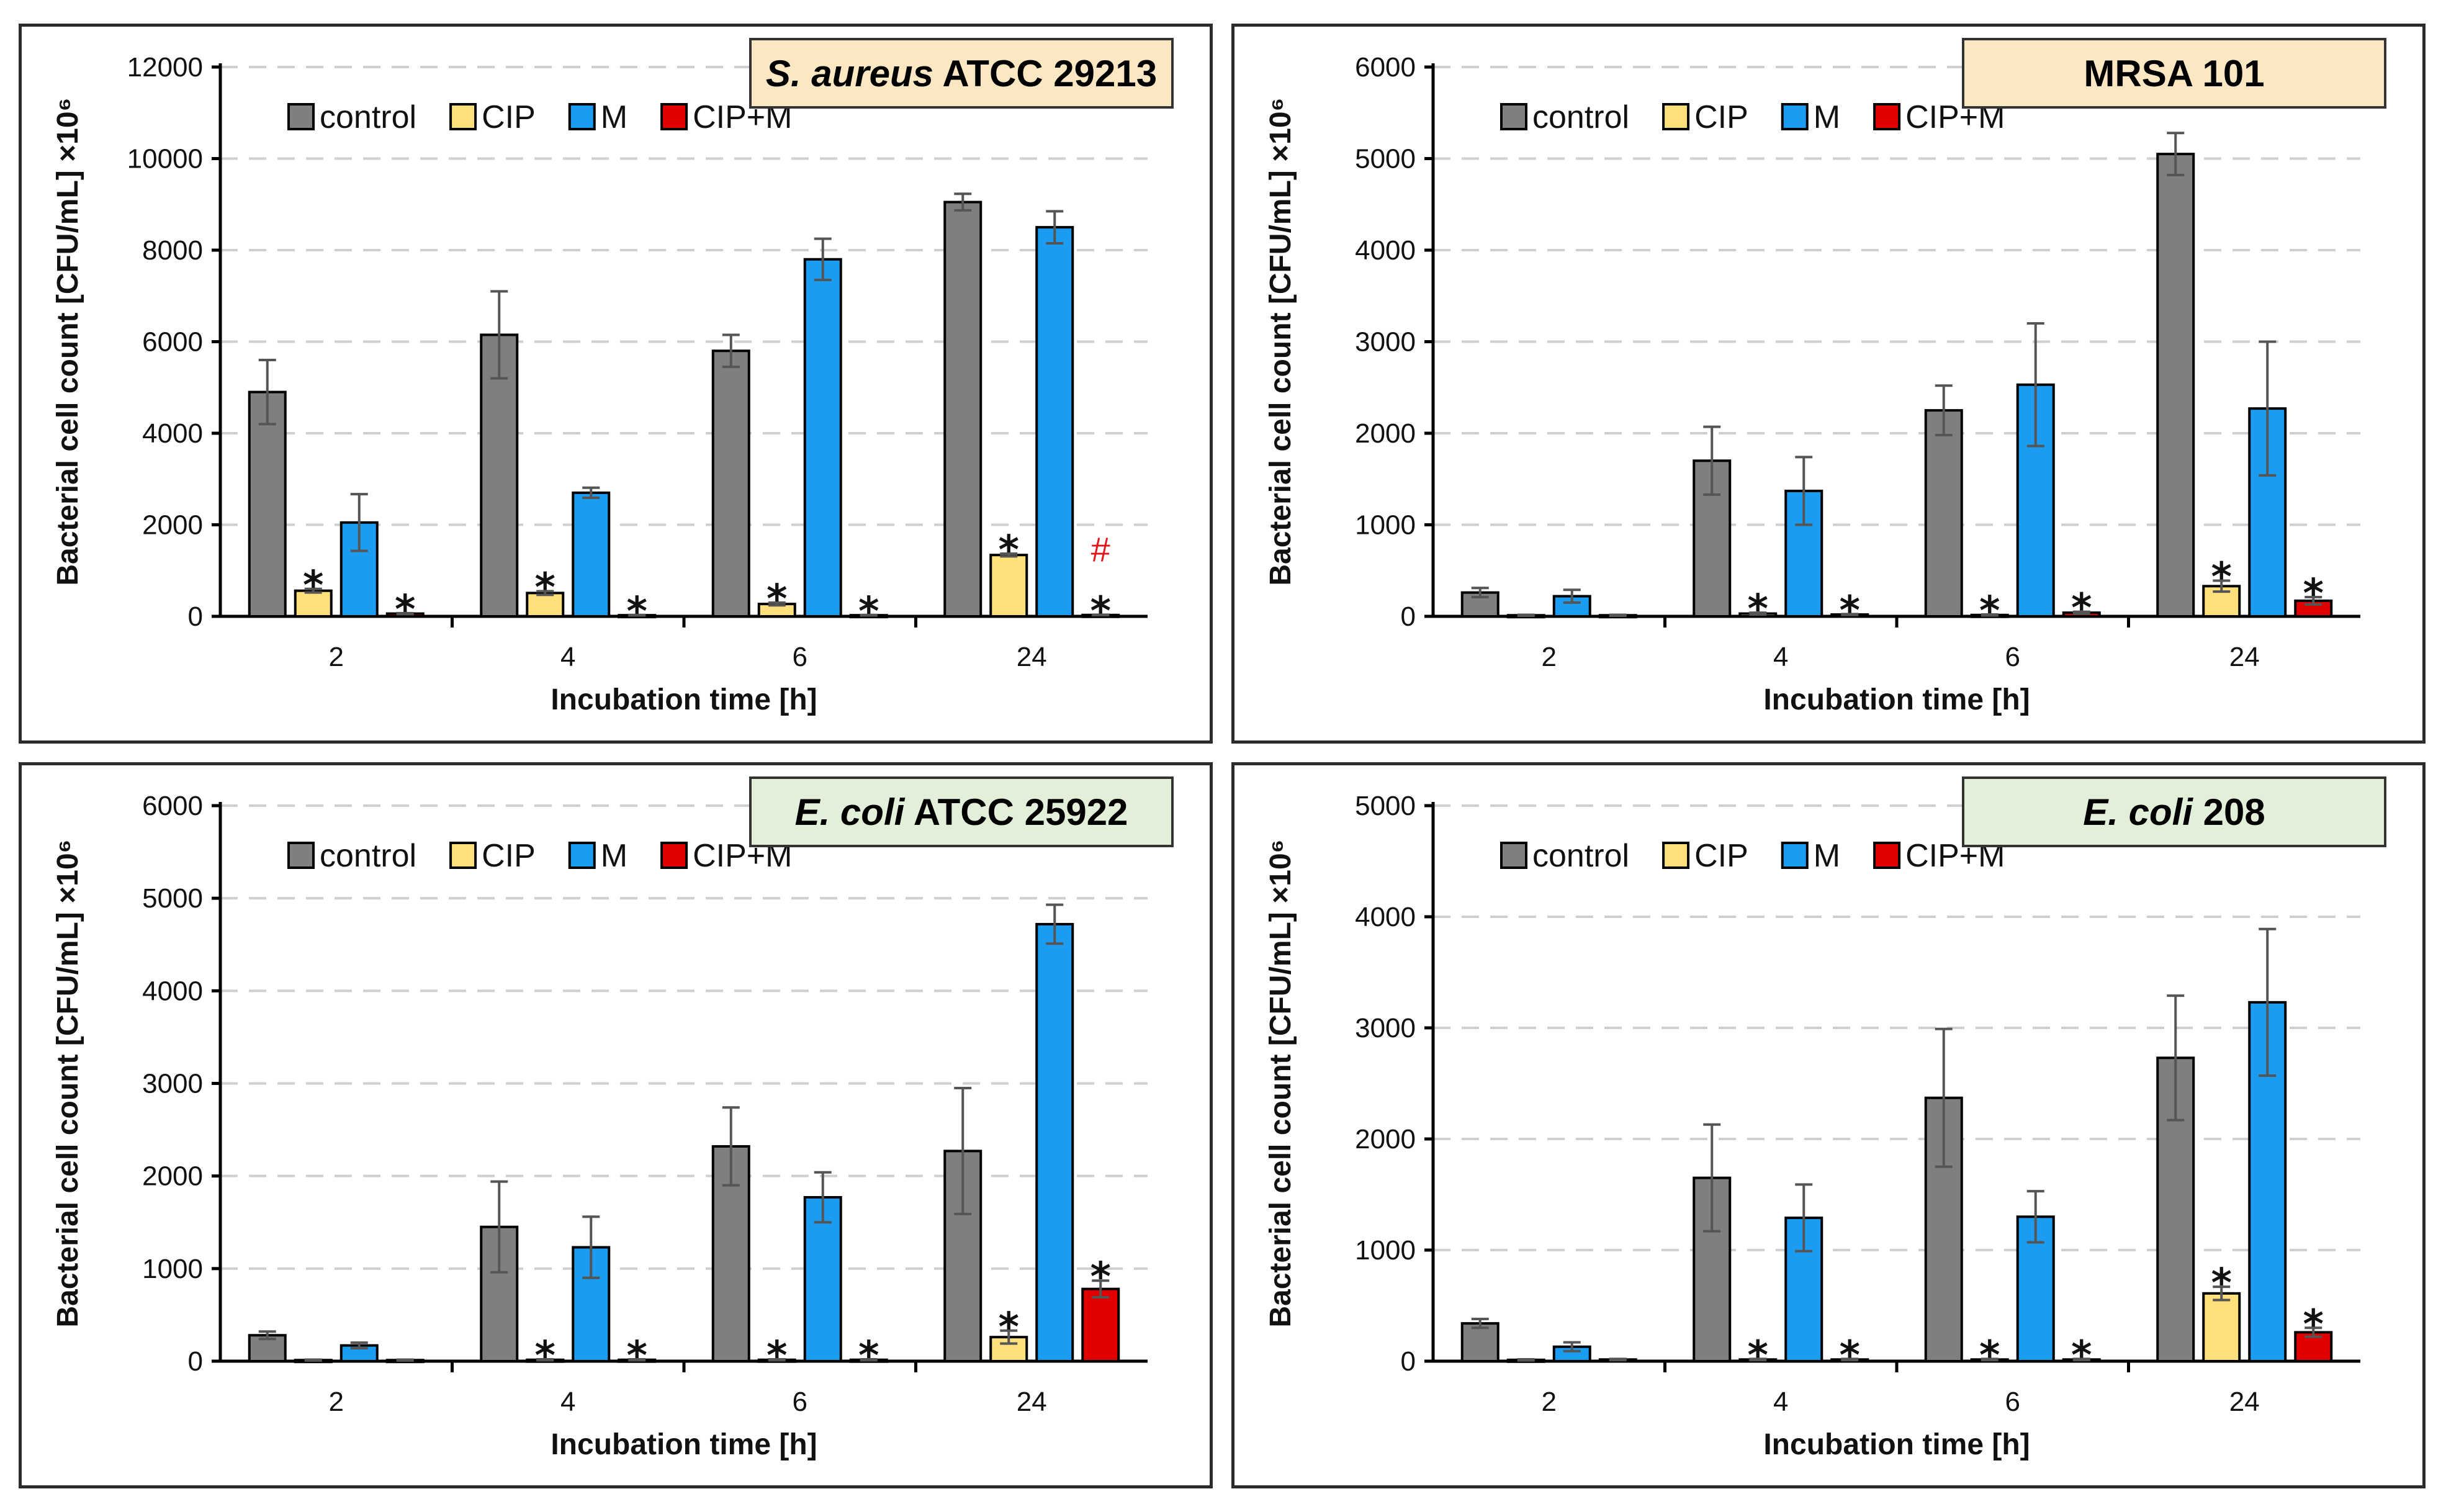 This screenshot has width=2446, height=1512. What do you see at coordinates (849, 73) in the screenshot?
I see `chart-title-italic: S. aureus` at bounding box center [849, 73].